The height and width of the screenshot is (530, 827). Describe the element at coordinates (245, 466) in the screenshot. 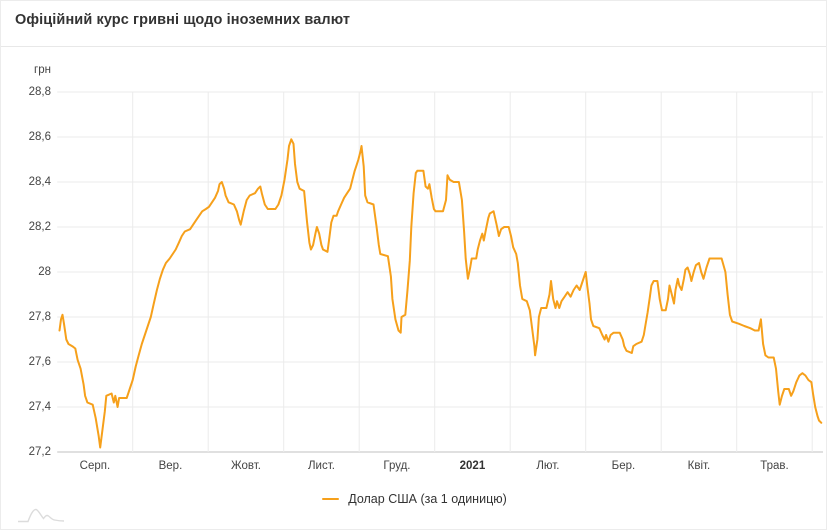

I see `x-tick-label: Жовт.` at that location.